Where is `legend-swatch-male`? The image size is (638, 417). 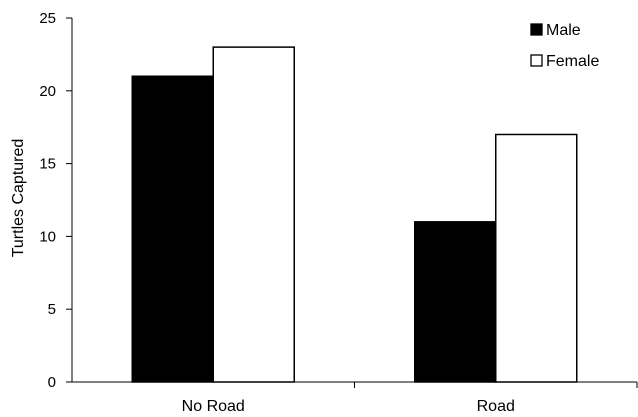
legend-swatch-male is located at coordinates (536, 29).